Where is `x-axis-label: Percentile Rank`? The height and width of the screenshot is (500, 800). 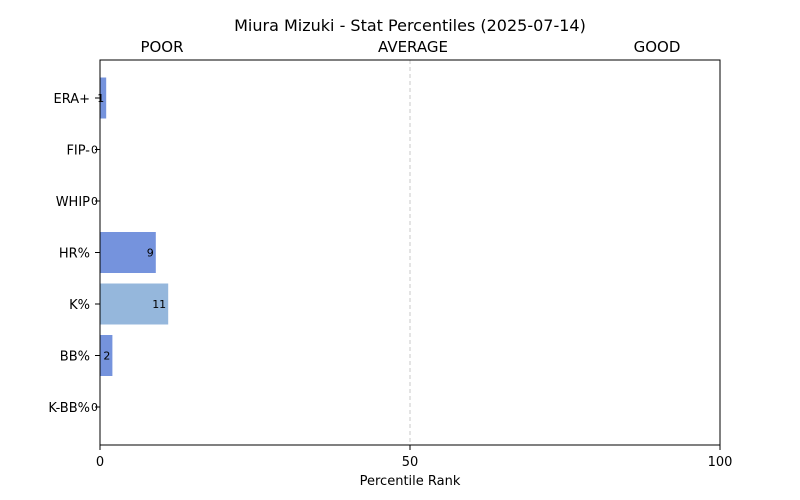 x-axis-label: Percentile Rank is located at coordinates (410, 481).